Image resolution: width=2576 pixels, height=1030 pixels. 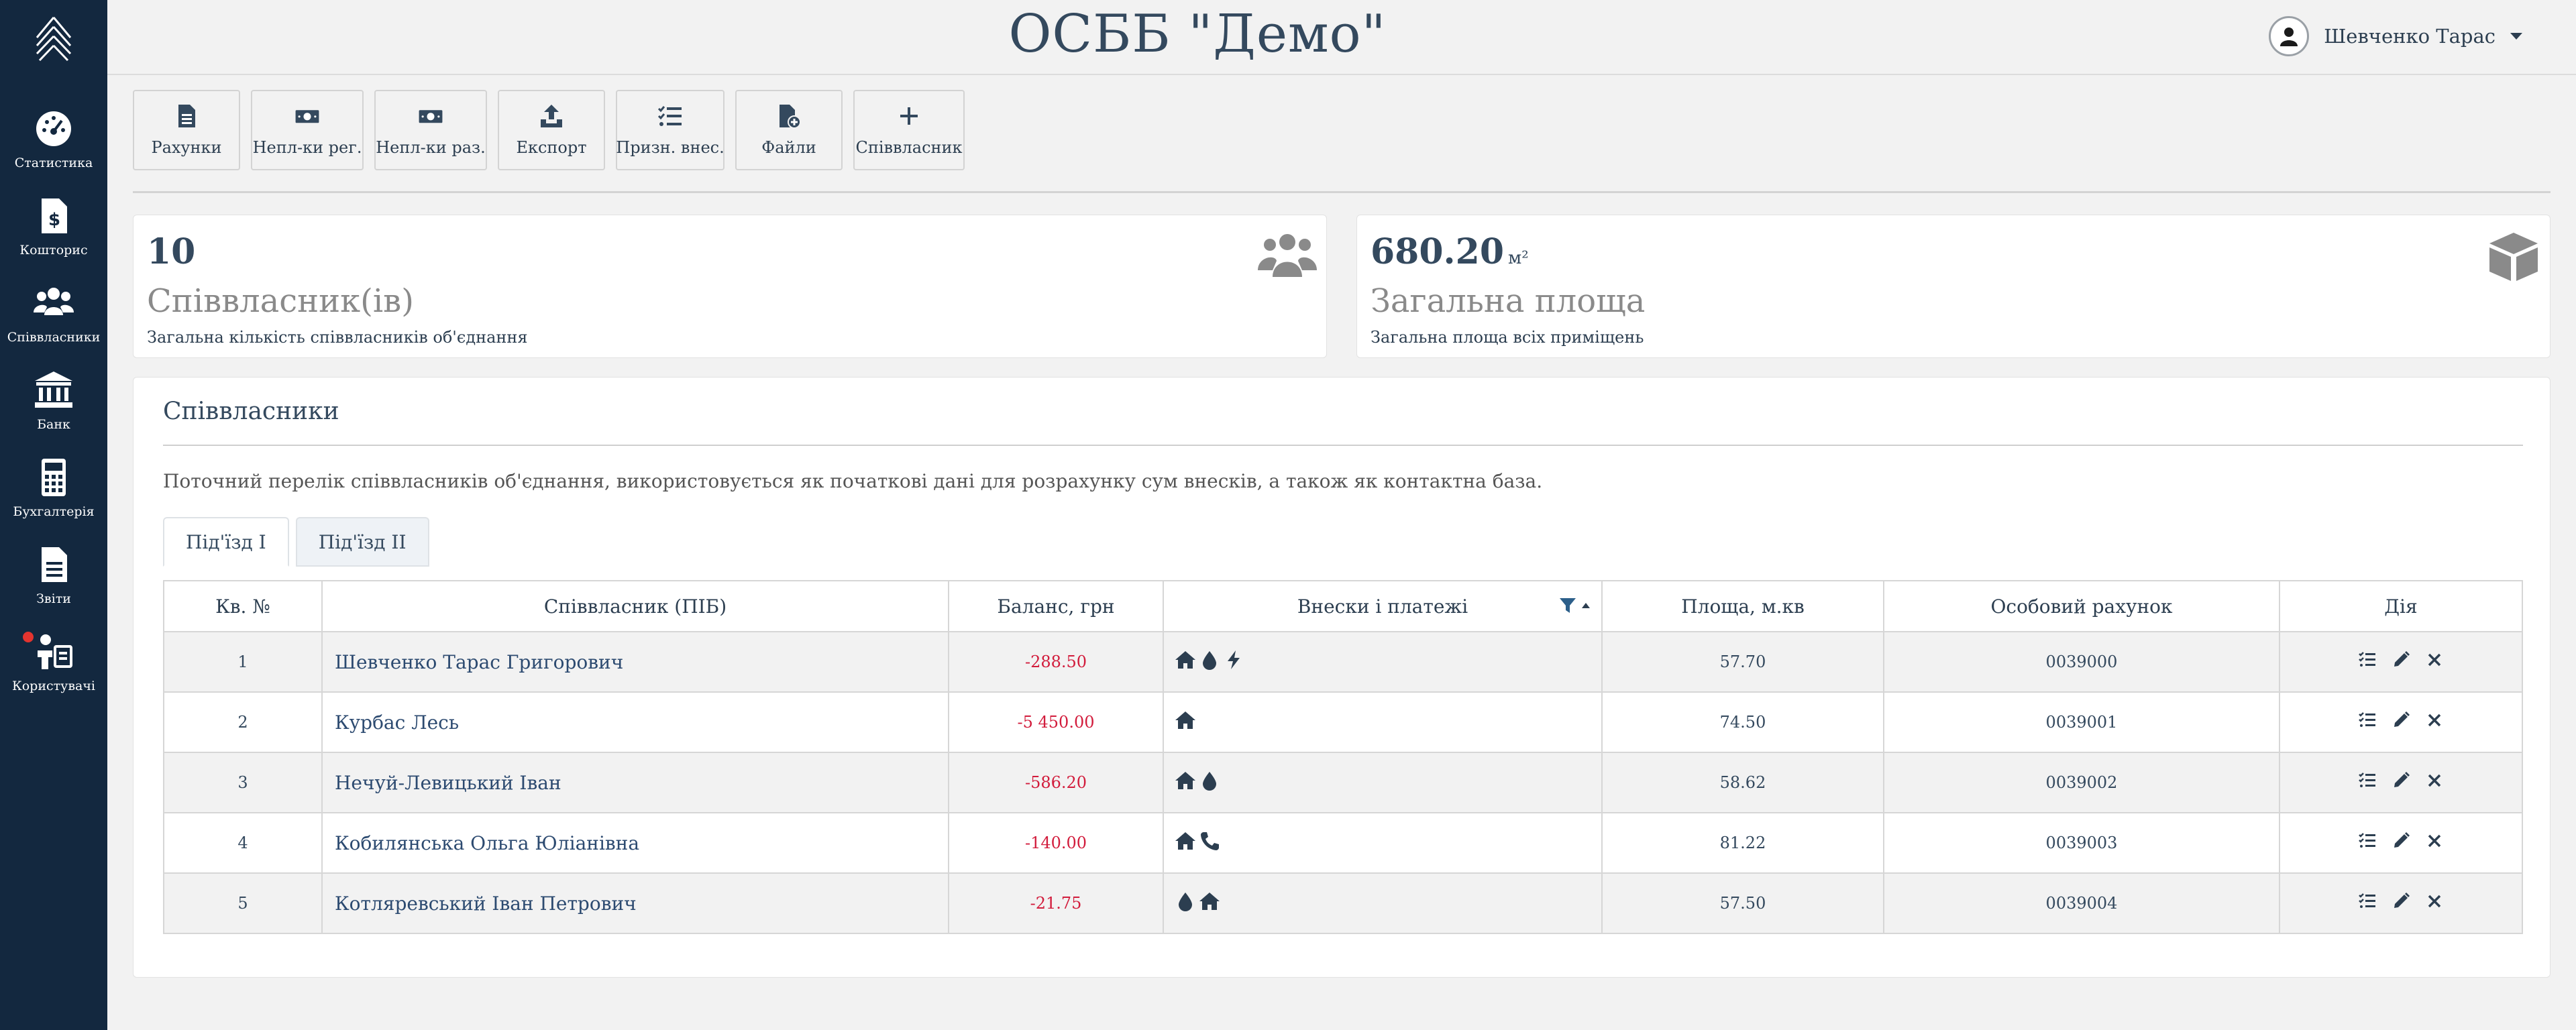 What do you see at coordinates (1742, 606) in the screenshot?
I see `column-header-area: Площа, м.кв` at bounding box center [1742, 606].